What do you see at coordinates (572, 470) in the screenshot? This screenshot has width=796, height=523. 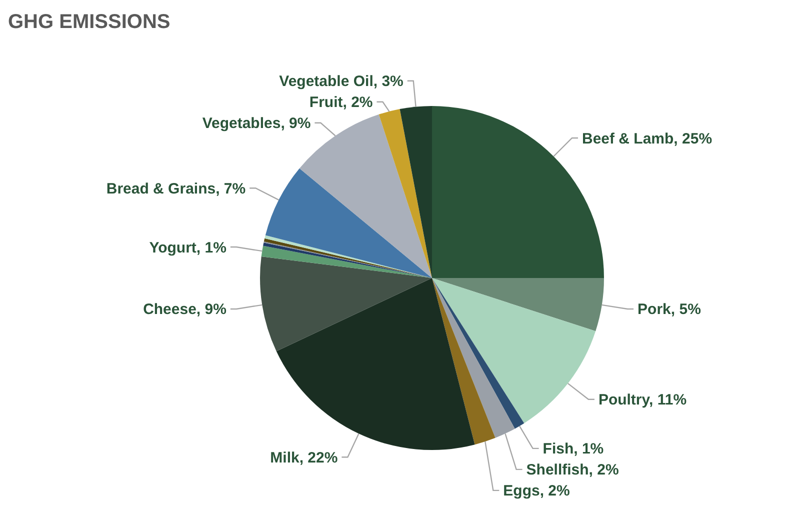 I see `slice-label: Shellfish, 2%` at bounding box center [572, 470].